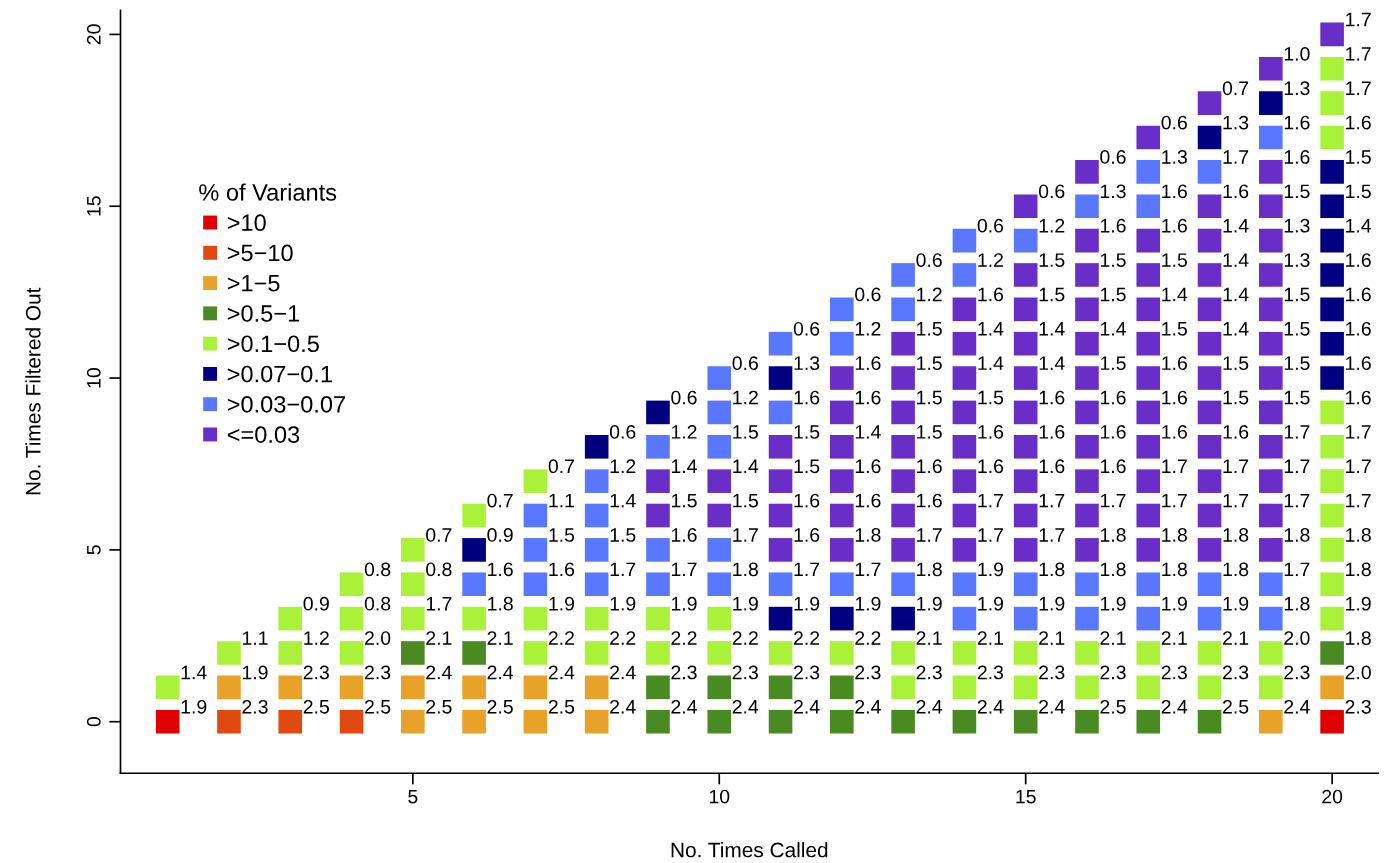 This screenshot has width=1385, height=863. I want to click on y-tick-label: 15, so click(94, 206).